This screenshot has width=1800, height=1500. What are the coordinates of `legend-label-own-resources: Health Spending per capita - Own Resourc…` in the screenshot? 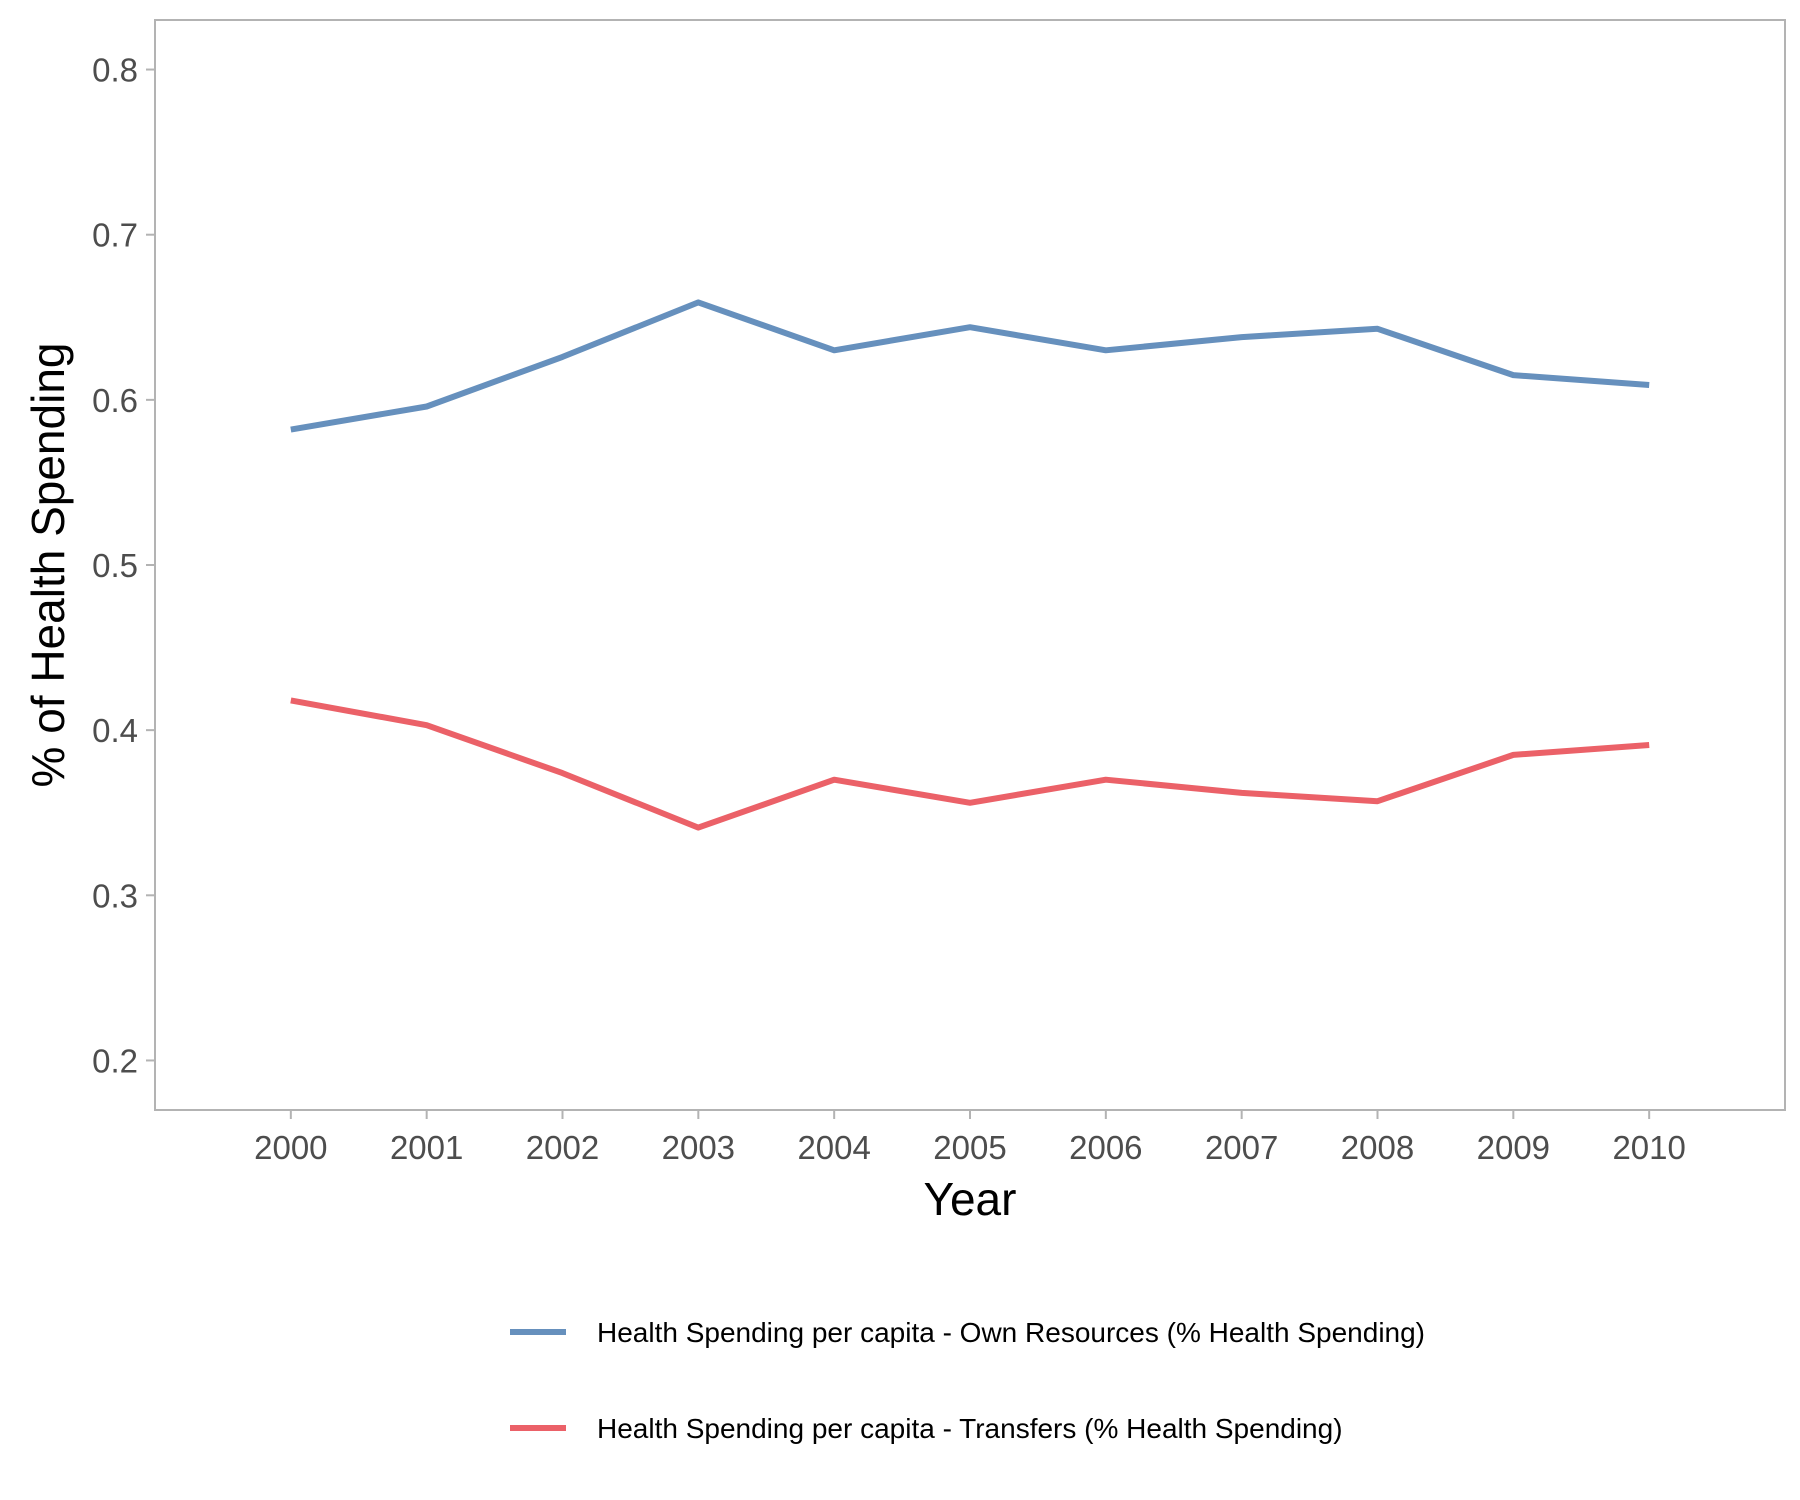 It's located at (1011, 1332).